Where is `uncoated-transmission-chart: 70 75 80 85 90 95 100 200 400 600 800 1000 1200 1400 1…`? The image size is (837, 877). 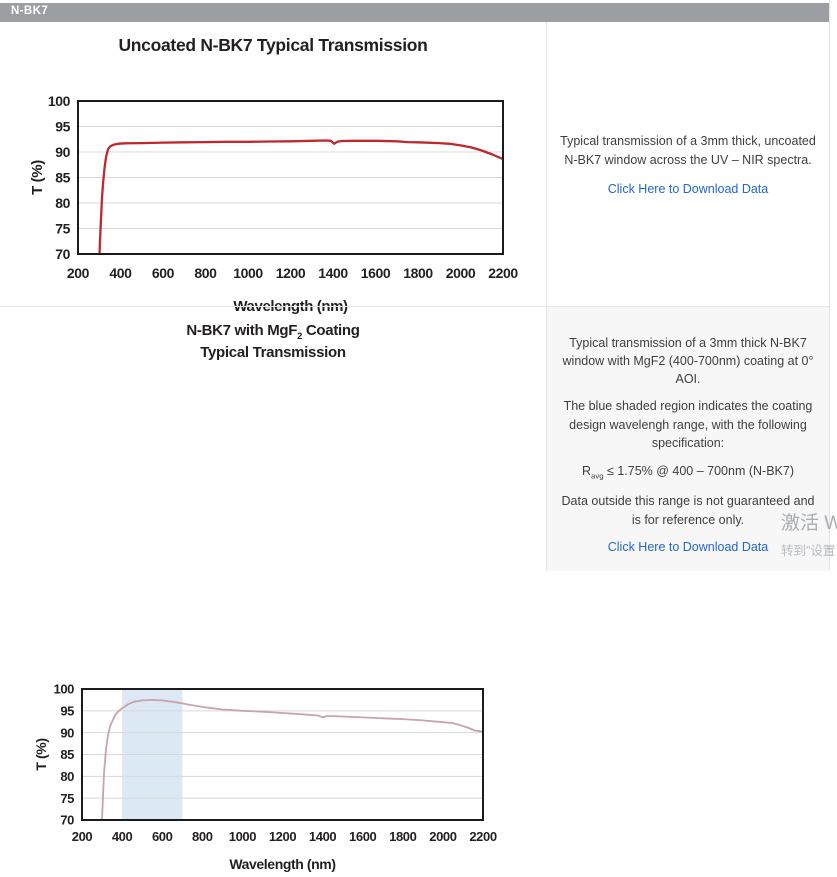
uncoated-transmission-chart: 70 75 80 85 90 95 100 200 400 600 800 1000 1200 1400 1… is located at coordinates (274, 204).